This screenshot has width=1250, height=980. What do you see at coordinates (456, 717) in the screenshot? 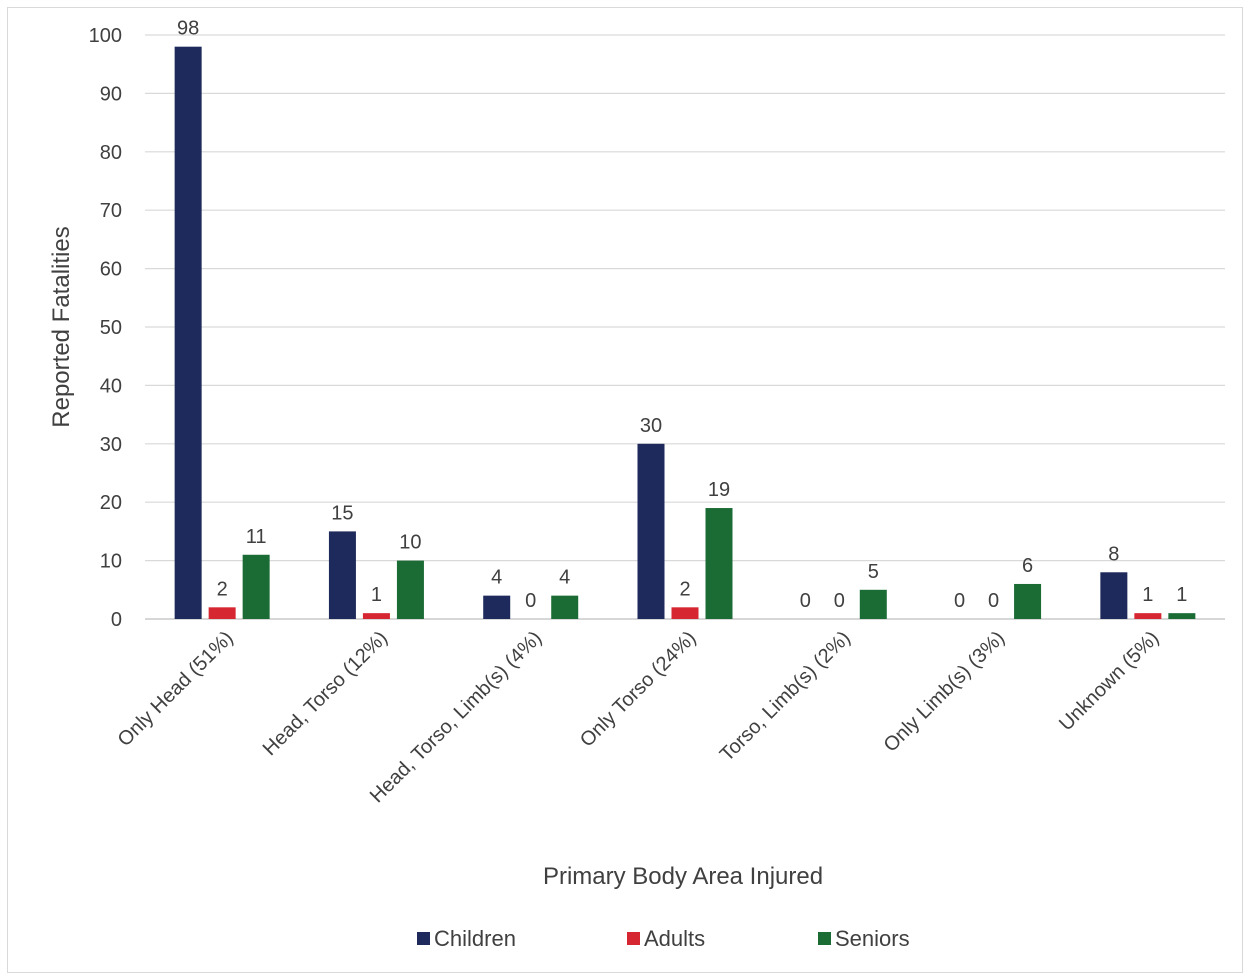
I see `x-tick-label: Head, Torso, Limb(s) (4%)` at bounding box center [456, 717].